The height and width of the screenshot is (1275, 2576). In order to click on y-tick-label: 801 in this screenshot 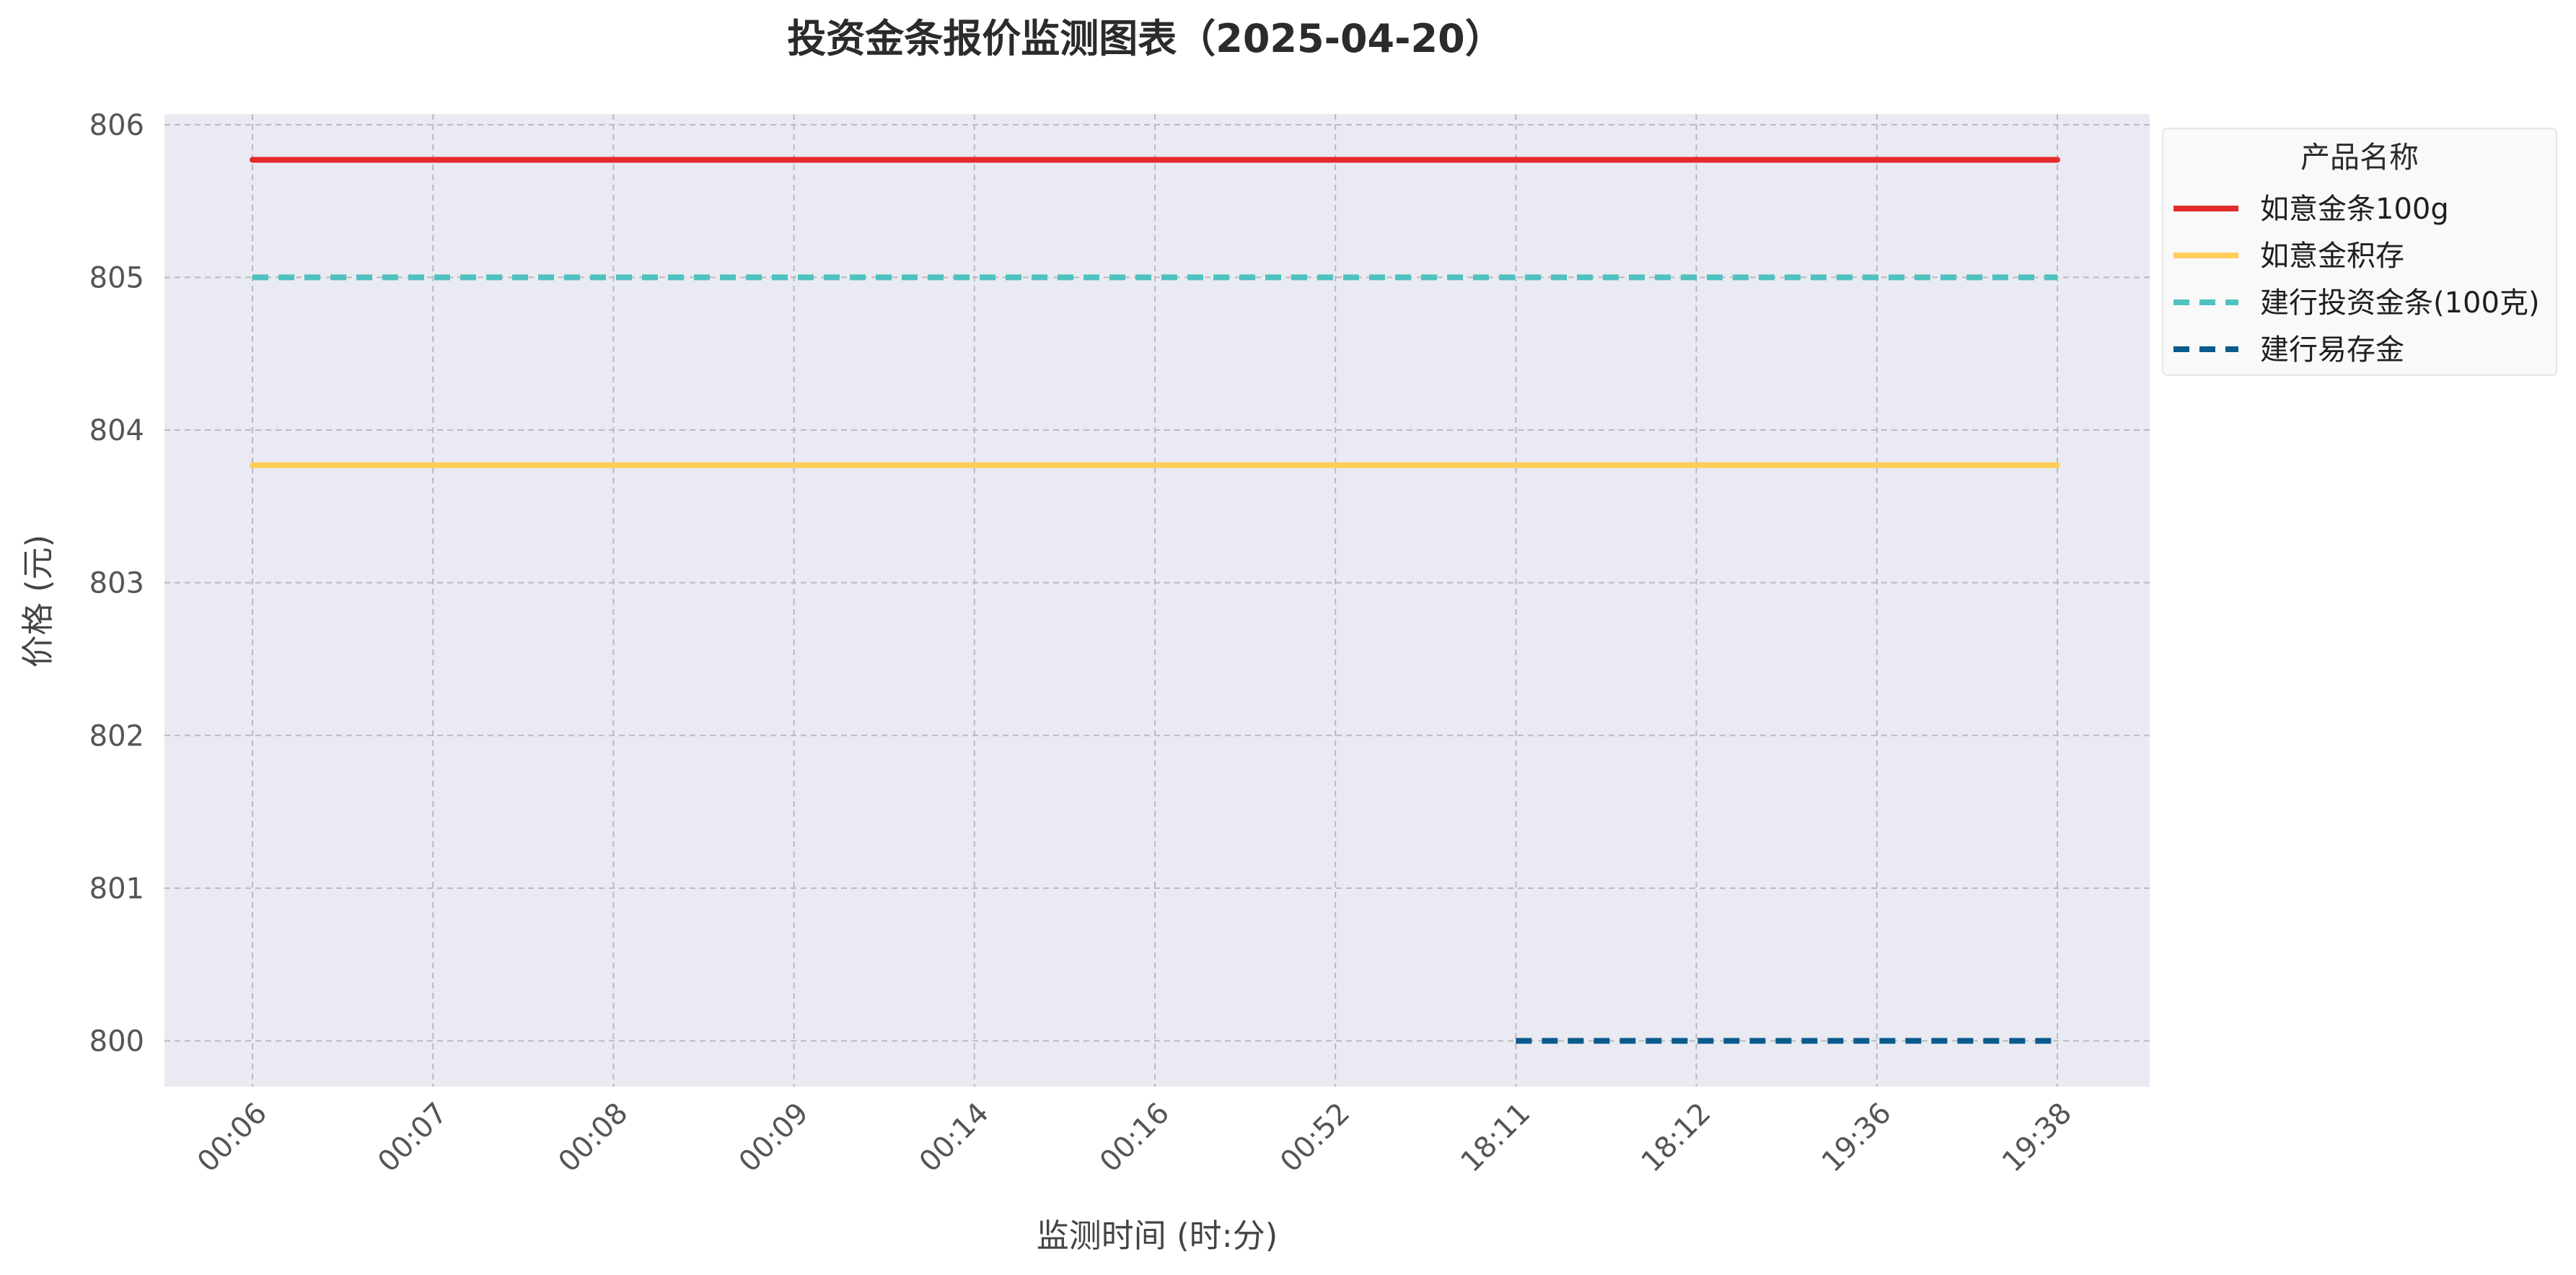, I will do `click(116, 889)`.